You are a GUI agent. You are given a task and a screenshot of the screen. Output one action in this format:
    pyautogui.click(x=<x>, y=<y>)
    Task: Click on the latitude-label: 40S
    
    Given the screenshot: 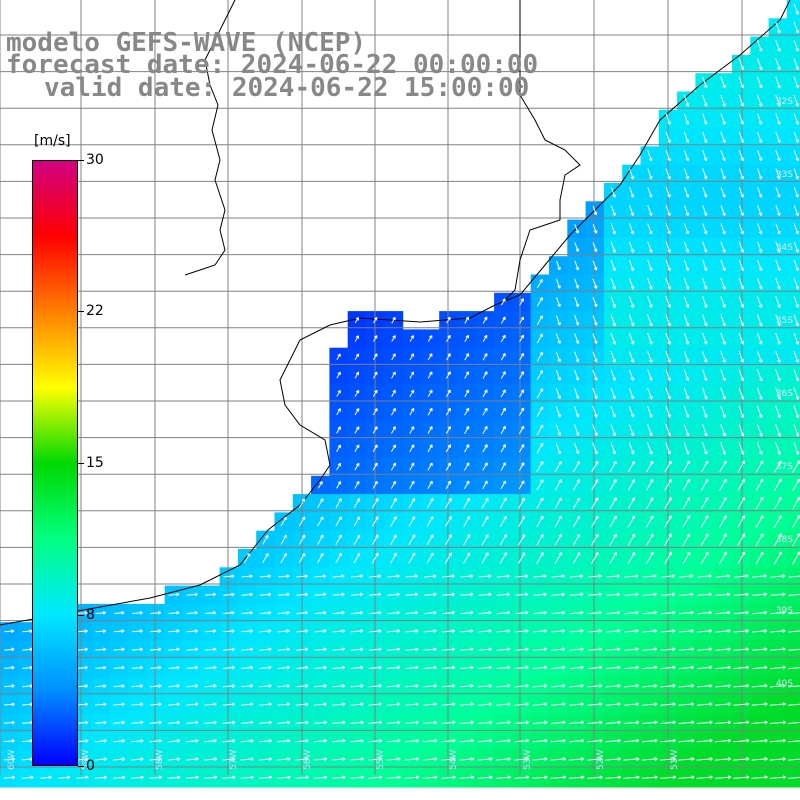 What is the action you would take?
    pyautogui.click(x=784, y=684)
    